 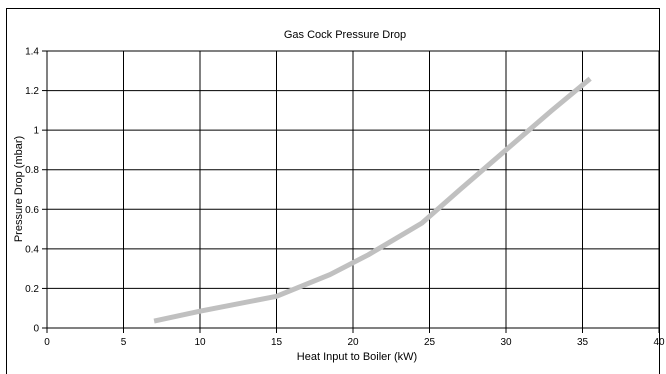 What do you see at coordinates (36, 191) in the screenshot?
I see `y-axis-ticks: 0 0.2 0.4 0.6 0.8 1 1.2 1.4` at bounding box center [36, 191].